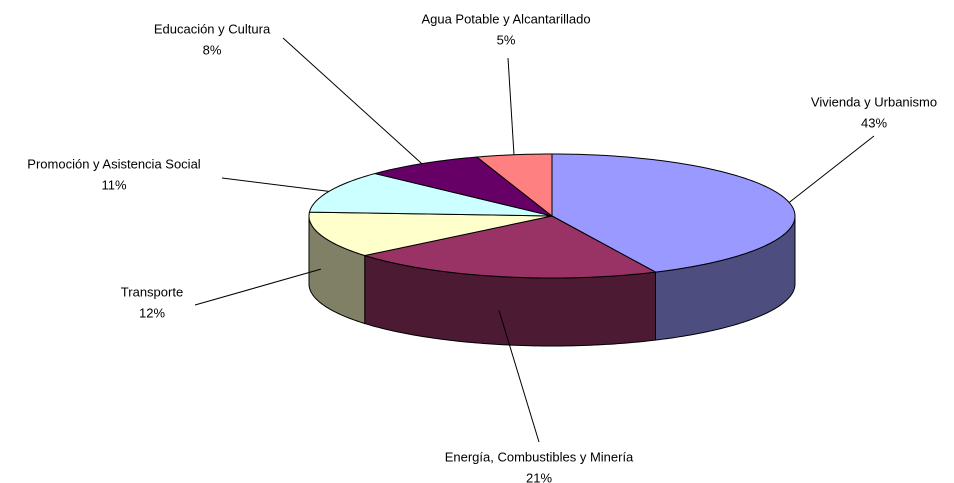 The image size is (954, 483). What do you see at coordinates (506, 39) in the screenshot?
I see `slice-value-label: 5%` at bounding box center [506, 39].